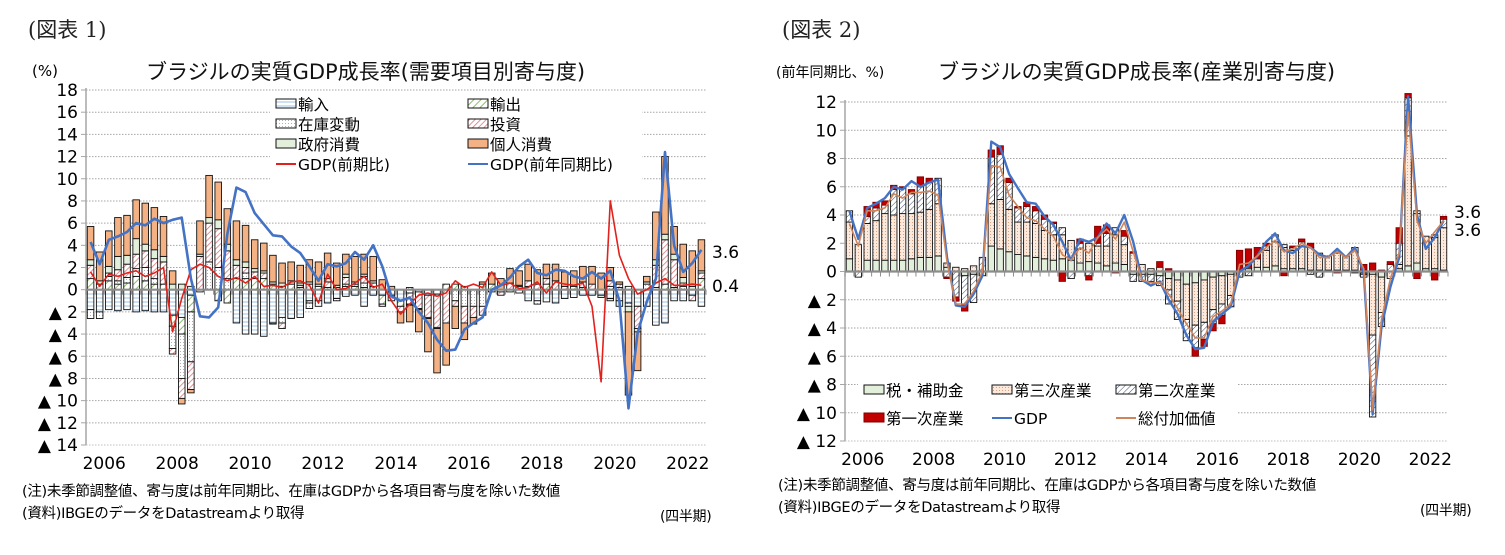  What do you see at coordinates (1467, 231) in the screenshot?
I see `end-label-gdp: 3.6` at bounding box center [1467, 231].